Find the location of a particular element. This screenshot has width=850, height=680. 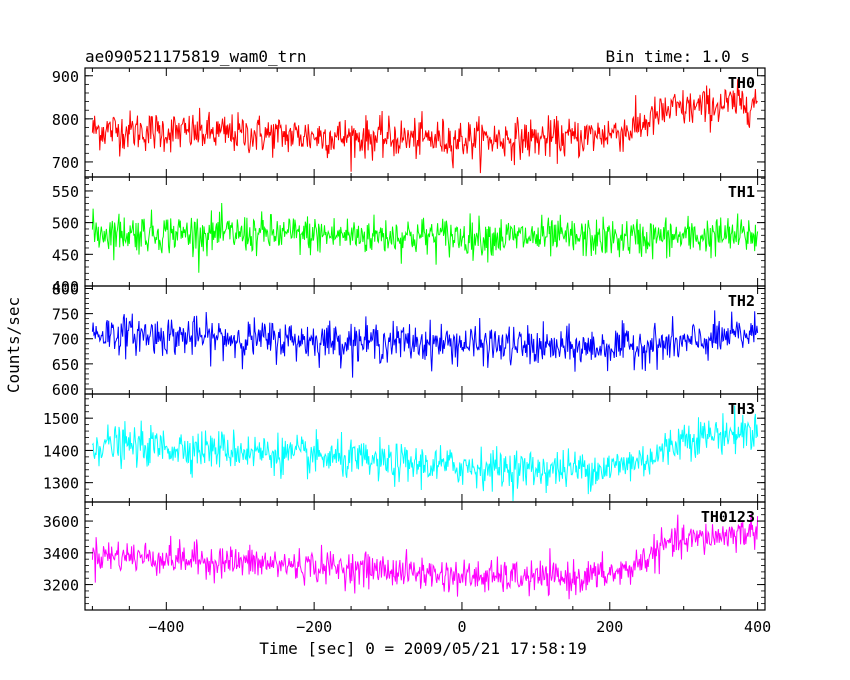

panel-th1: 400 450 500 550 TH1 is located at coordinates (409, 236).